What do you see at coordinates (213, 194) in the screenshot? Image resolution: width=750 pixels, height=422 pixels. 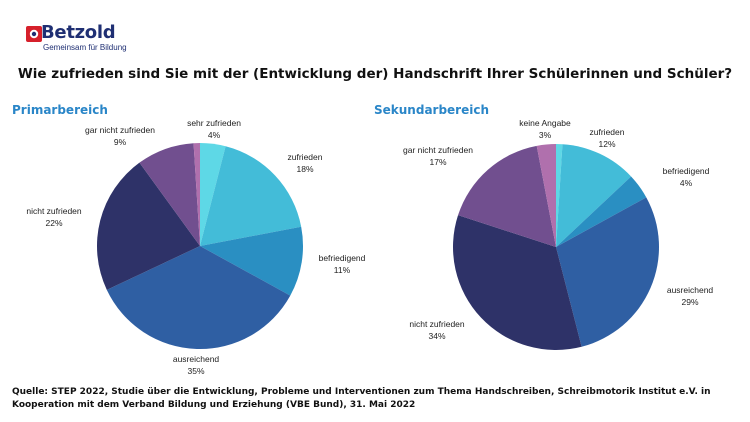 I see `pie-slice-sehr-zufrieden` at bounding box center [213, 194].